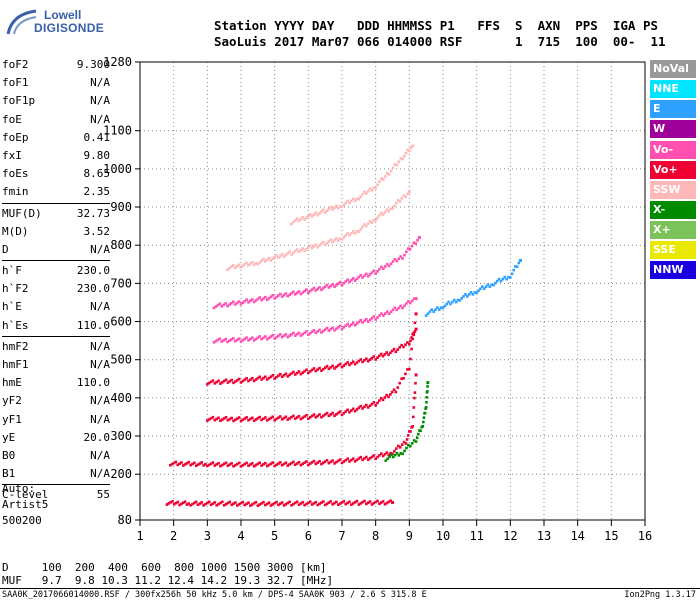 This screenshot has height=600, width=700. Describe the element at coordinates (12, 307) in the screenshot. I see `param-name: h`E` at that location.